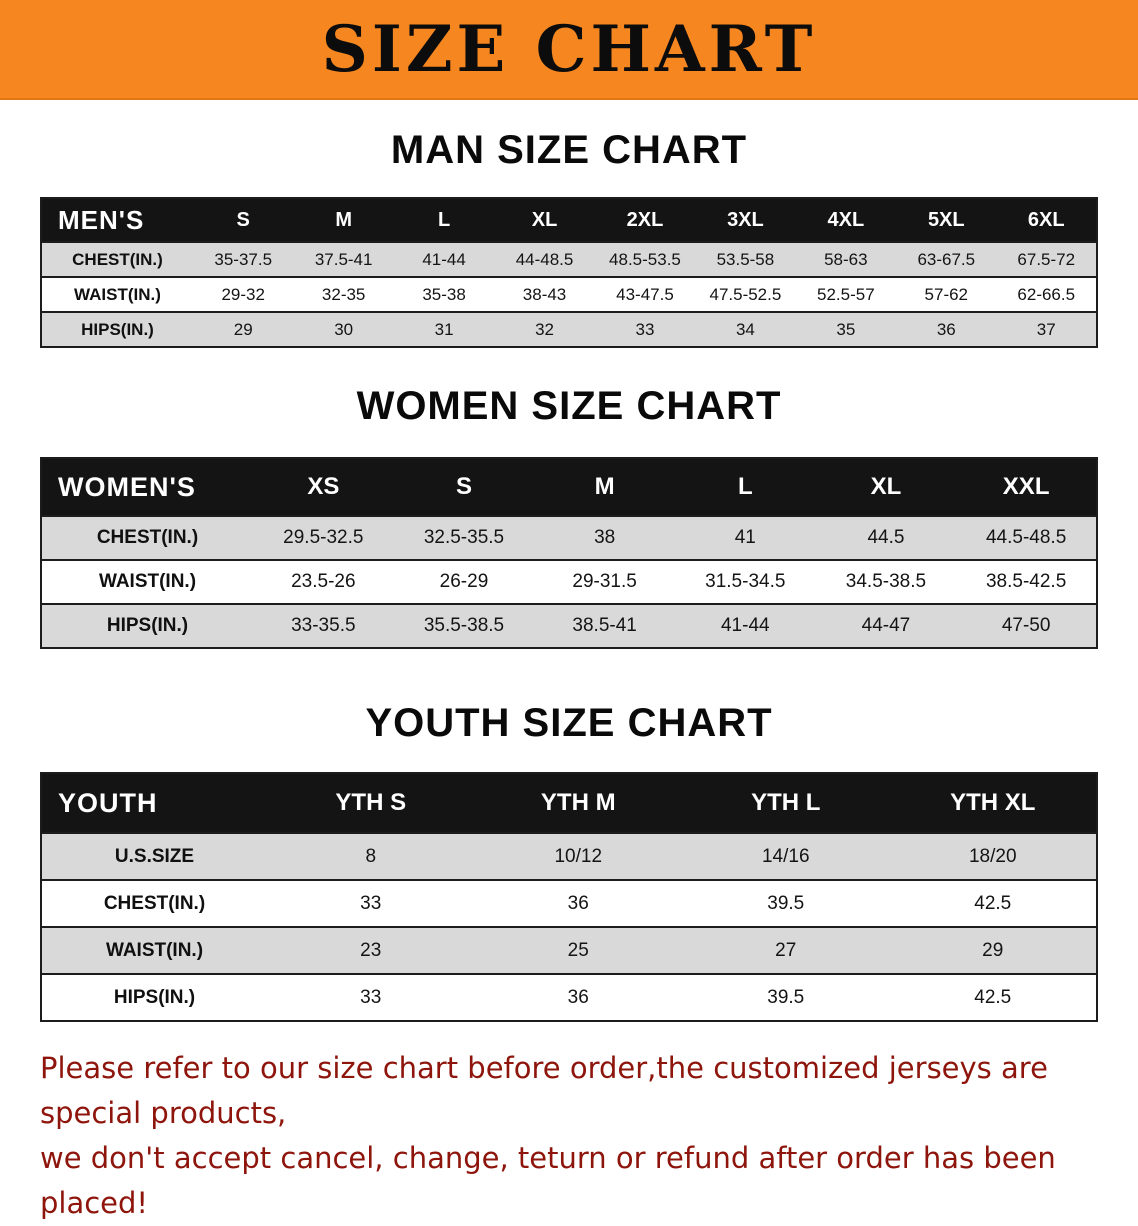 The width and height of the screenshot is (1138, 1226). I want to click on size-value-cell: 29-32, so click(243, 294).